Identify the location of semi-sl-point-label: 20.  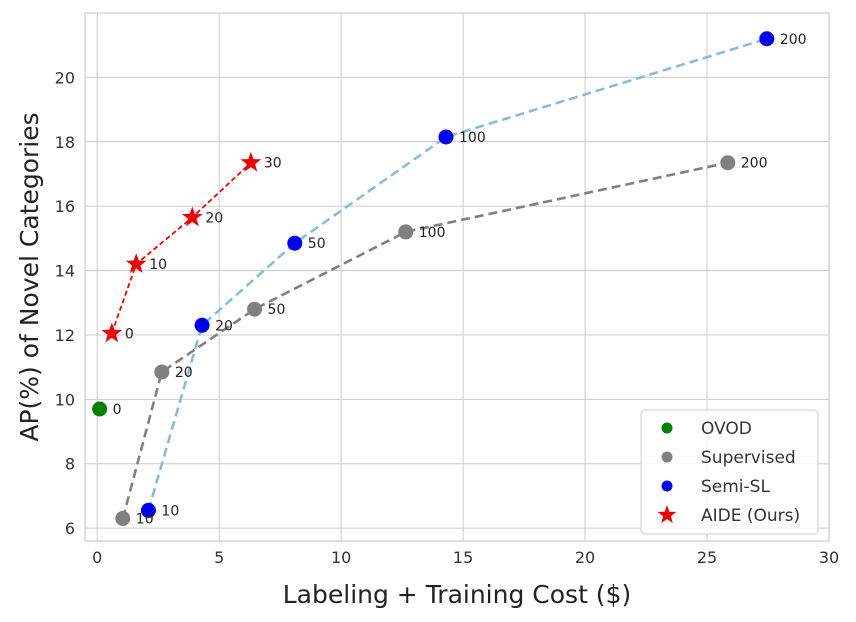
(224, 326).